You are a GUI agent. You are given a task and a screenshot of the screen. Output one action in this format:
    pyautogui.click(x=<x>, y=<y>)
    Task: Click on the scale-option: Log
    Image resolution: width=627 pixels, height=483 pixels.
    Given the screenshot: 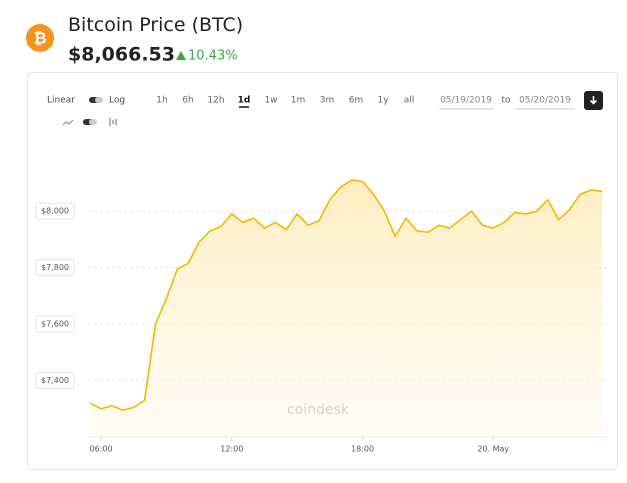 What is the action you would take?
    pyautogui.click(x=117, y=101)
    